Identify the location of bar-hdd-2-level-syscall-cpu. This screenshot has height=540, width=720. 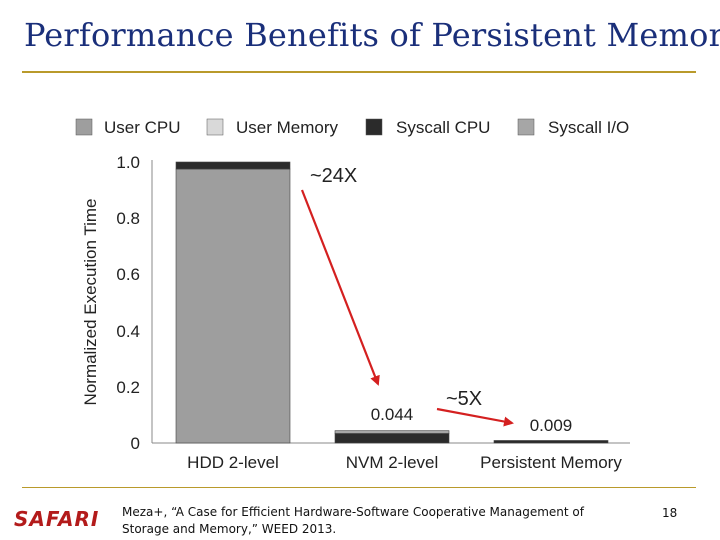
(233, 165).